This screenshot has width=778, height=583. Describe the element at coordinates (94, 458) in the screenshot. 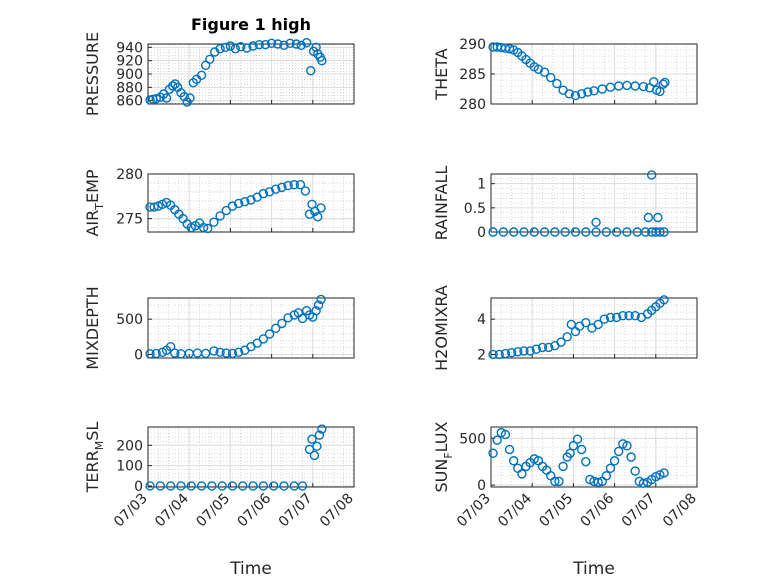

I see `y-axis-label: TERRMSL` at that location.